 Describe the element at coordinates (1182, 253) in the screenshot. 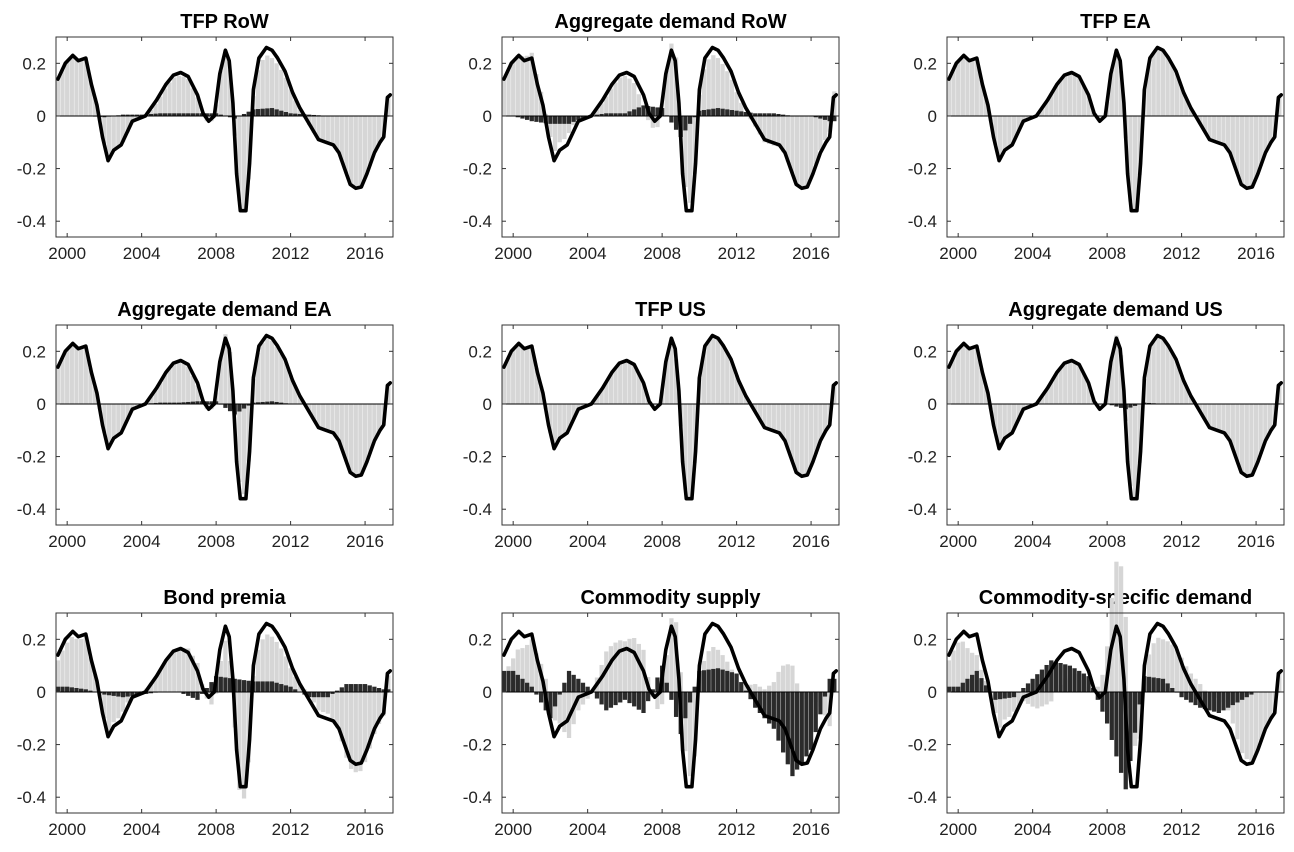

I see `x-tick-label: 2012` at that location.